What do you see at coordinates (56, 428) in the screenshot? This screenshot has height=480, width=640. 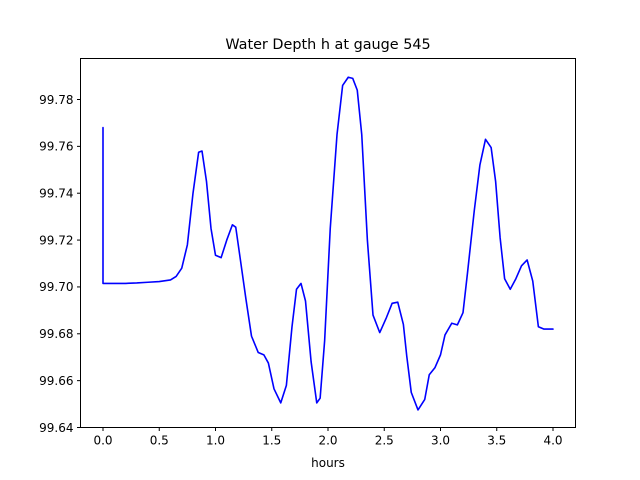 I see `y-tick-label: 99.64` at bounding box center [56, 428].